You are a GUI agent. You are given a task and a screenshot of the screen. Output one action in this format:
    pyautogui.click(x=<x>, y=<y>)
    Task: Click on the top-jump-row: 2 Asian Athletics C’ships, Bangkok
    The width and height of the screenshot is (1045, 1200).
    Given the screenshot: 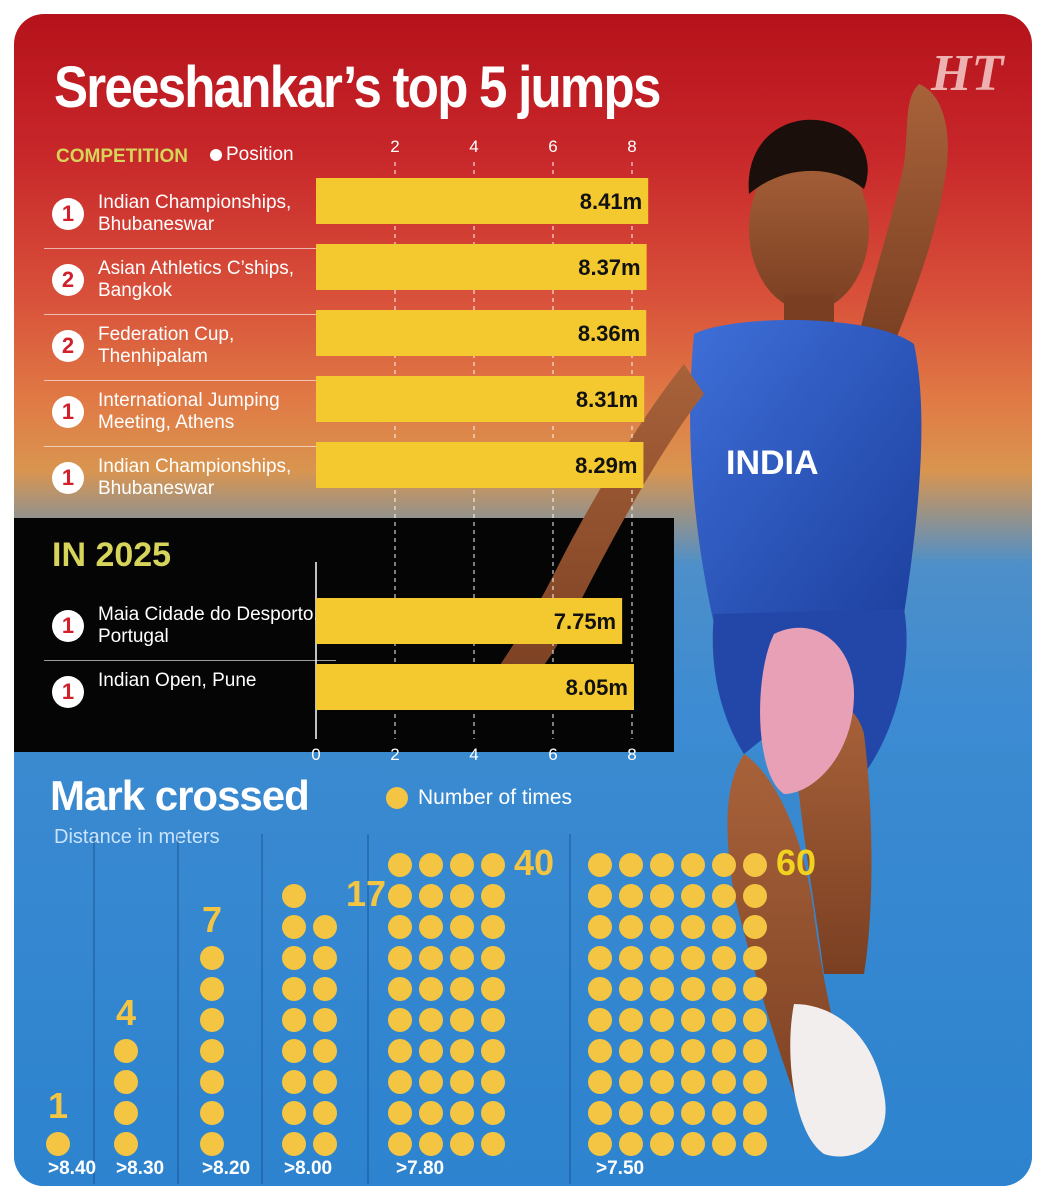 What is the action you would take?
    pyautogui.click(x=190, y=281)
    